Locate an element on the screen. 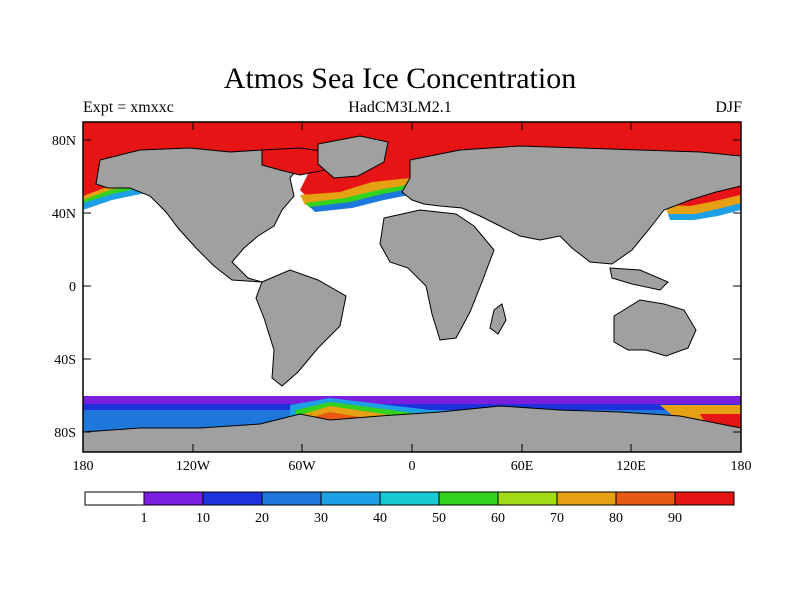  lon-label-120w: 120W is located at coordinates (193, 466).